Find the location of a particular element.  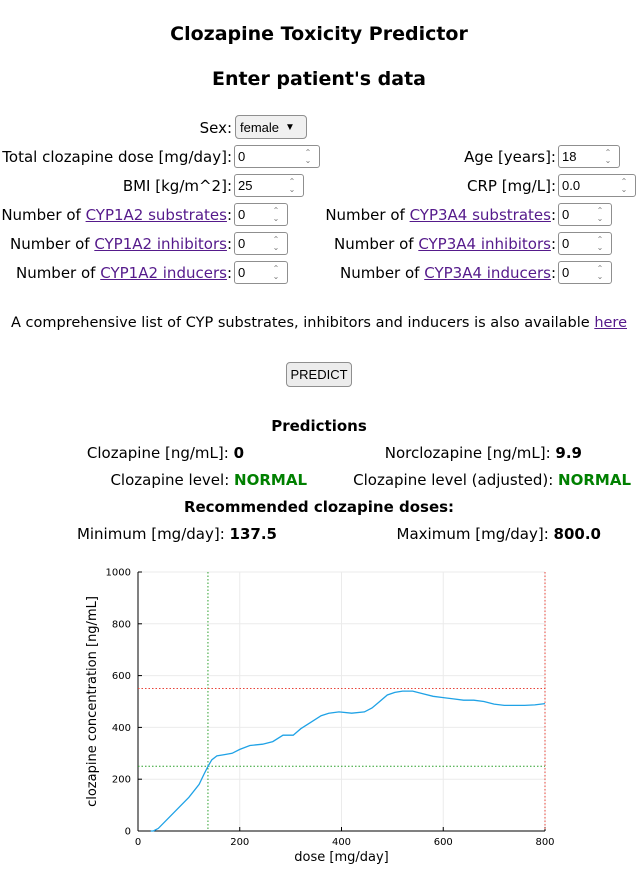

age-value: 18 is located at coordinates (569, 156).